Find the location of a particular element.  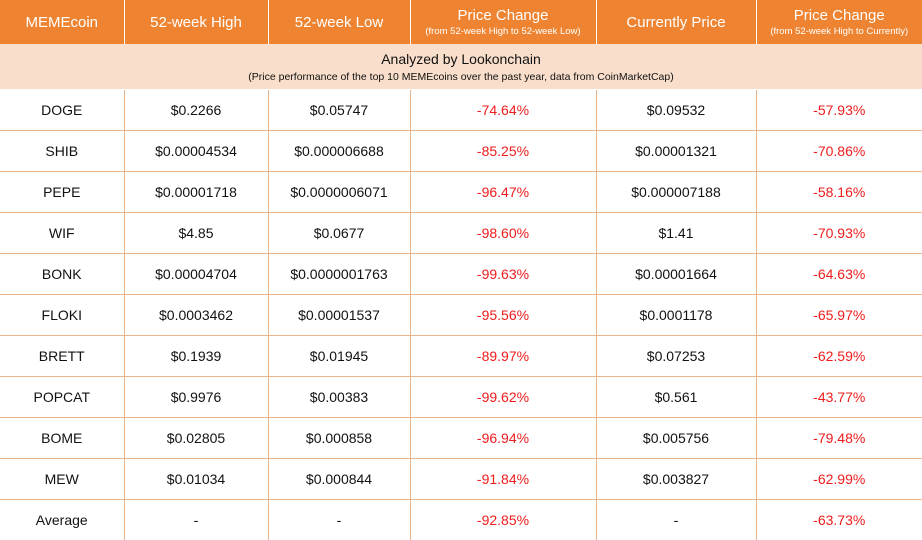

coin-name-cell: POPCAT is located at coordinates (62, 397).